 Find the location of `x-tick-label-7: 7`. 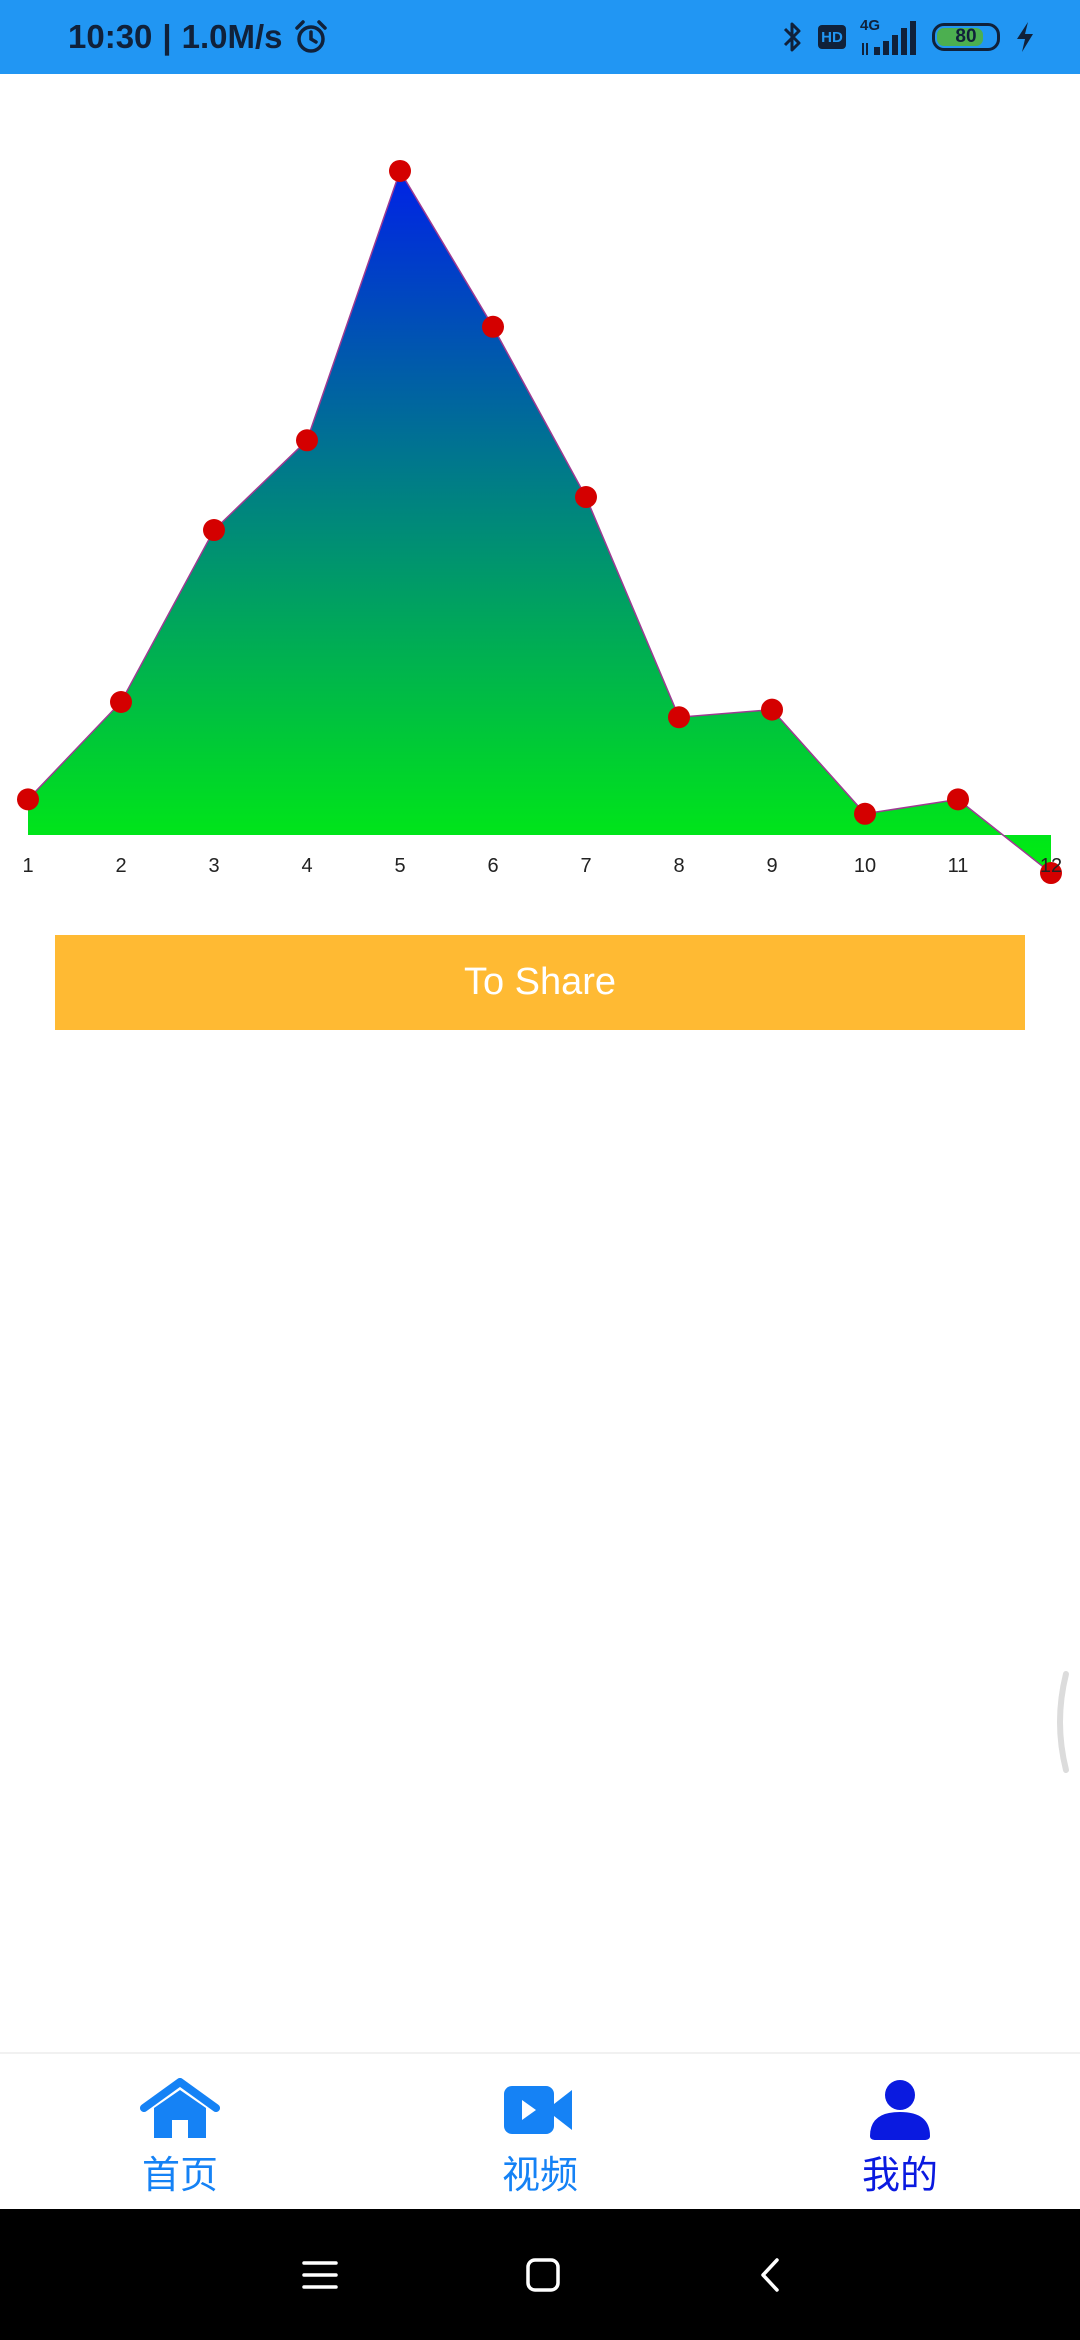

x-tick-label-7: 7 is located at coordinates (585, 866).